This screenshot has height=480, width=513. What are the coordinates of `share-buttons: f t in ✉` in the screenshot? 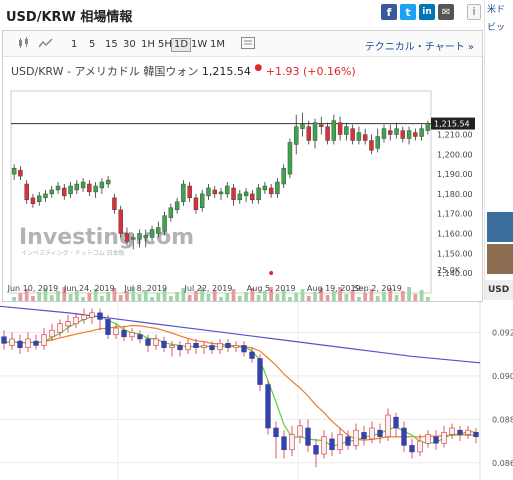 It's located at (417, 12).